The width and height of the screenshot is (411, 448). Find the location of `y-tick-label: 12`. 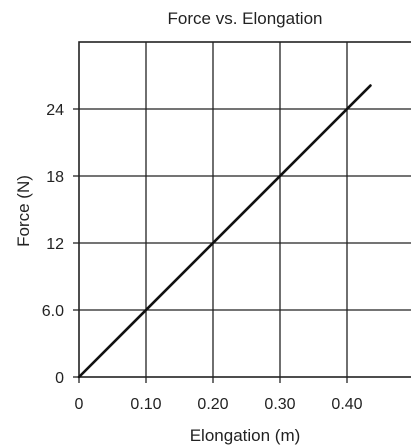

y-tick-label: 12 is located at coordinates (55, 244).